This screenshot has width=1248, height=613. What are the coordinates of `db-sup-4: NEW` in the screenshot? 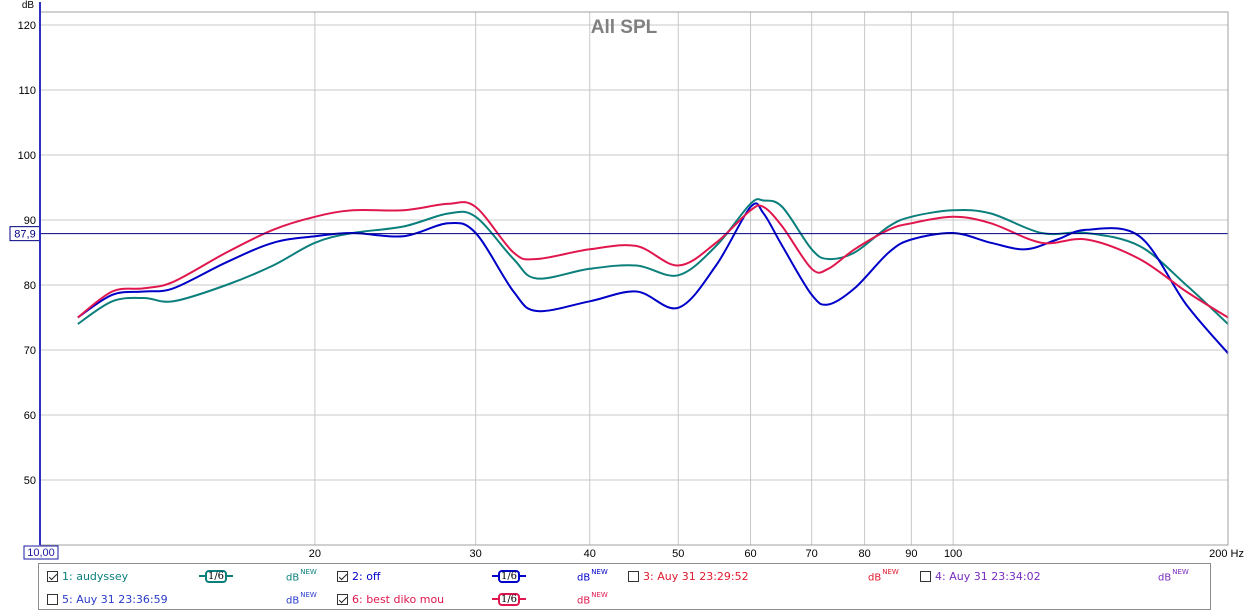 It's located at (1180, 572).